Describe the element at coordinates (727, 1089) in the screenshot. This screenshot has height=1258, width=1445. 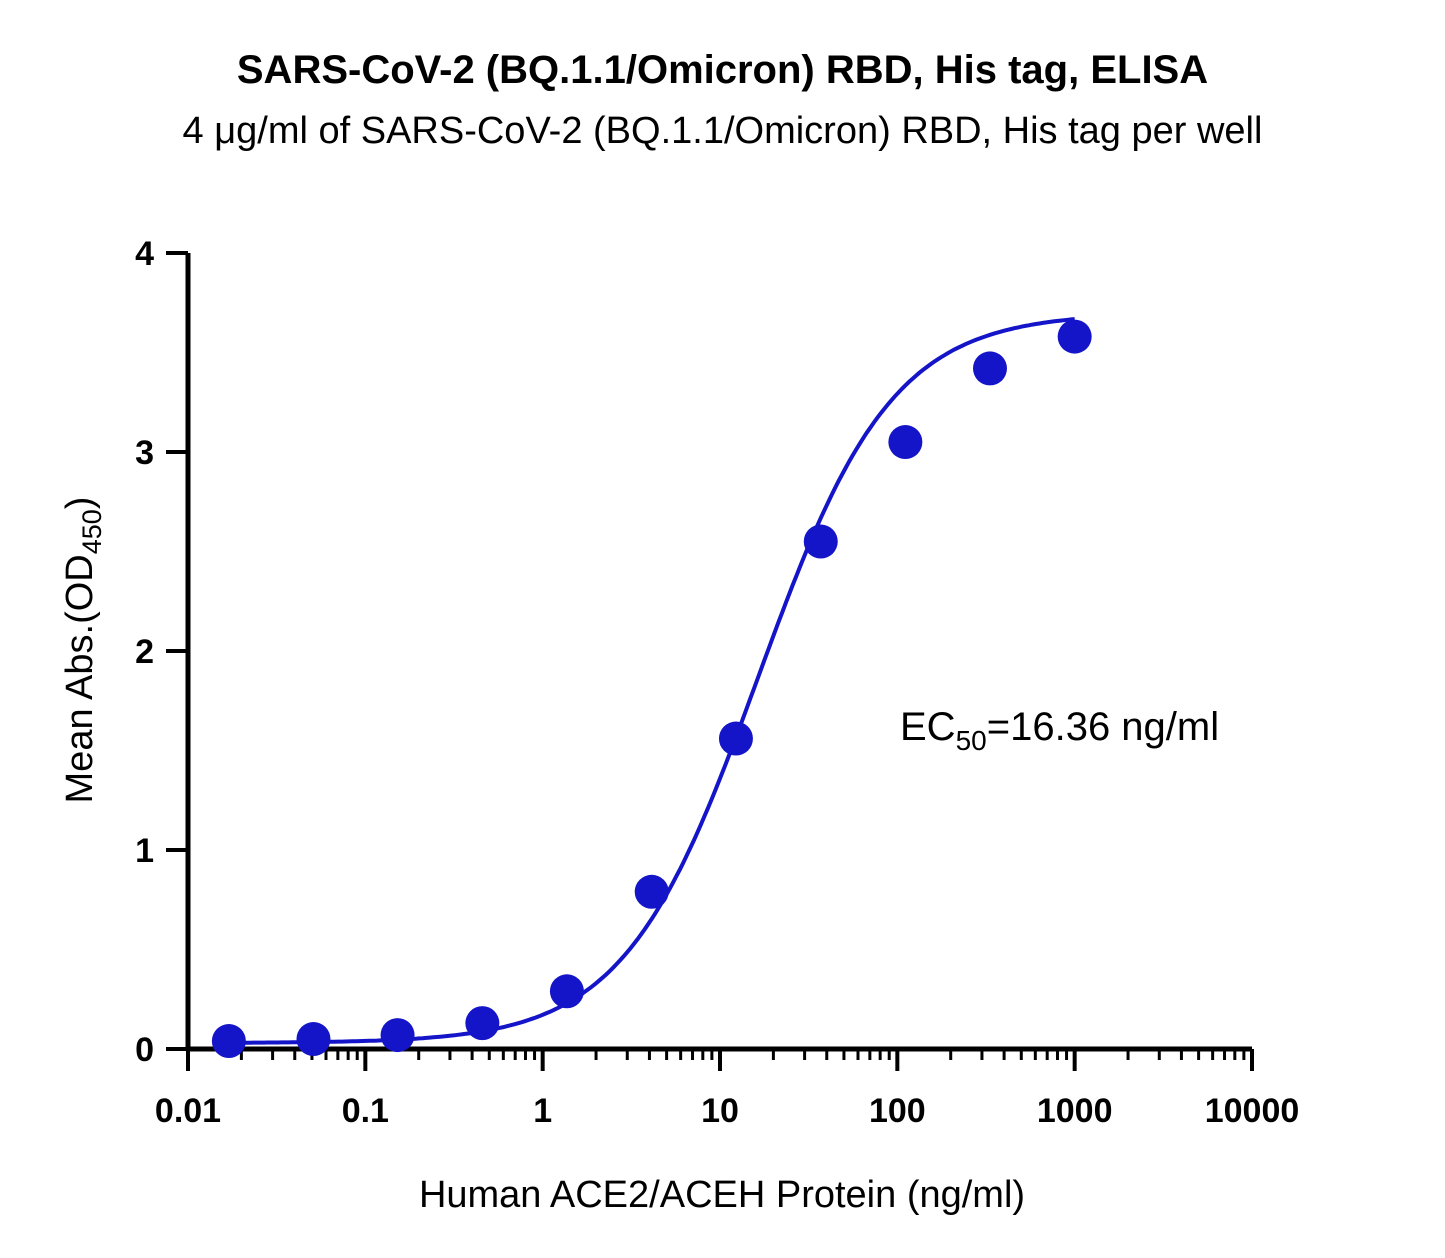
I see `x-ticks: 0.01 0.1 1 10 100 1000 10000` at that location.